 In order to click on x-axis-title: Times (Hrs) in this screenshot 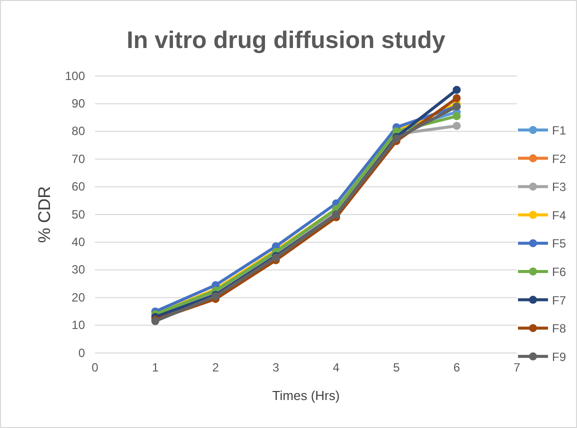, I will do `click(306, 395)`.